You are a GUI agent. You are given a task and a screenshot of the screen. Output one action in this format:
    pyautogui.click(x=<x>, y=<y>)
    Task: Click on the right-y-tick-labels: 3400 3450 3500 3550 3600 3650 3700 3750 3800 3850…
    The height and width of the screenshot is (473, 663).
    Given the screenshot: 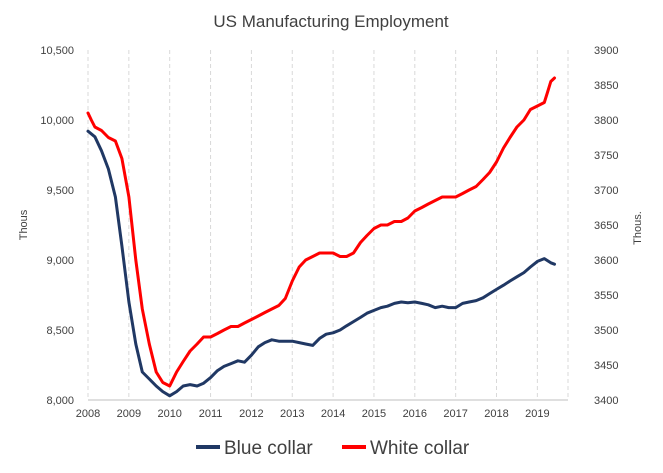 What is the action you would take?
    pyautogui.click(x=606, y=226)
    